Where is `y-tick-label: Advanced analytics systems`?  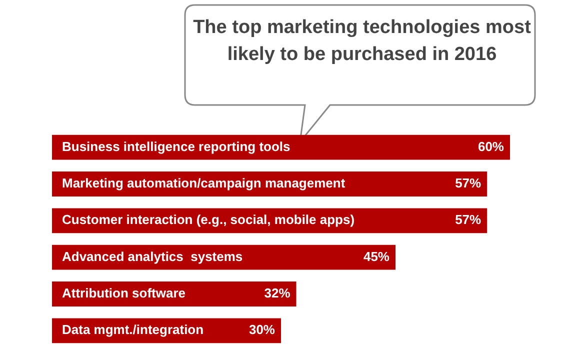
y-tick-label: Advanced analytics systems is located at coordinates (152, 256).